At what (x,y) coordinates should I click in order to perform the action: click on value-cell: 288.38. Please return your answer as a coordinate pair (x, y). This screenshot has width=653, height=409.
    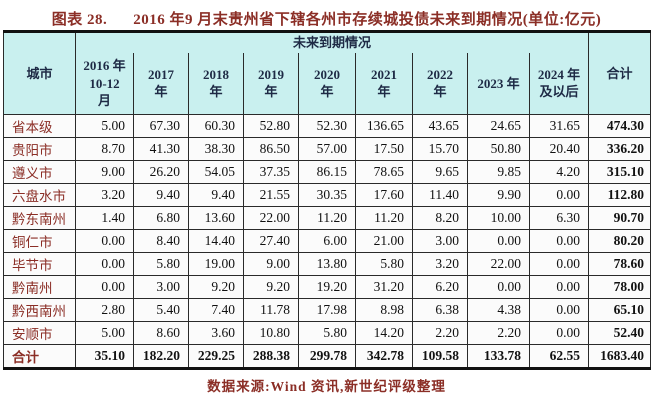
    Looking at the image, I should click on (271, 357).